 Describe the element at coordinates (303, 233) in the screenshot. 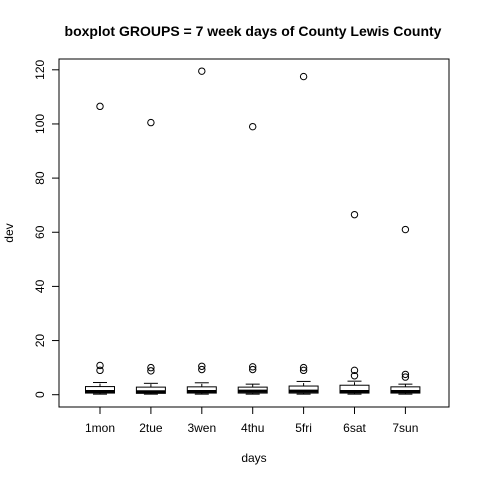

I see `box-5fri` at that location.